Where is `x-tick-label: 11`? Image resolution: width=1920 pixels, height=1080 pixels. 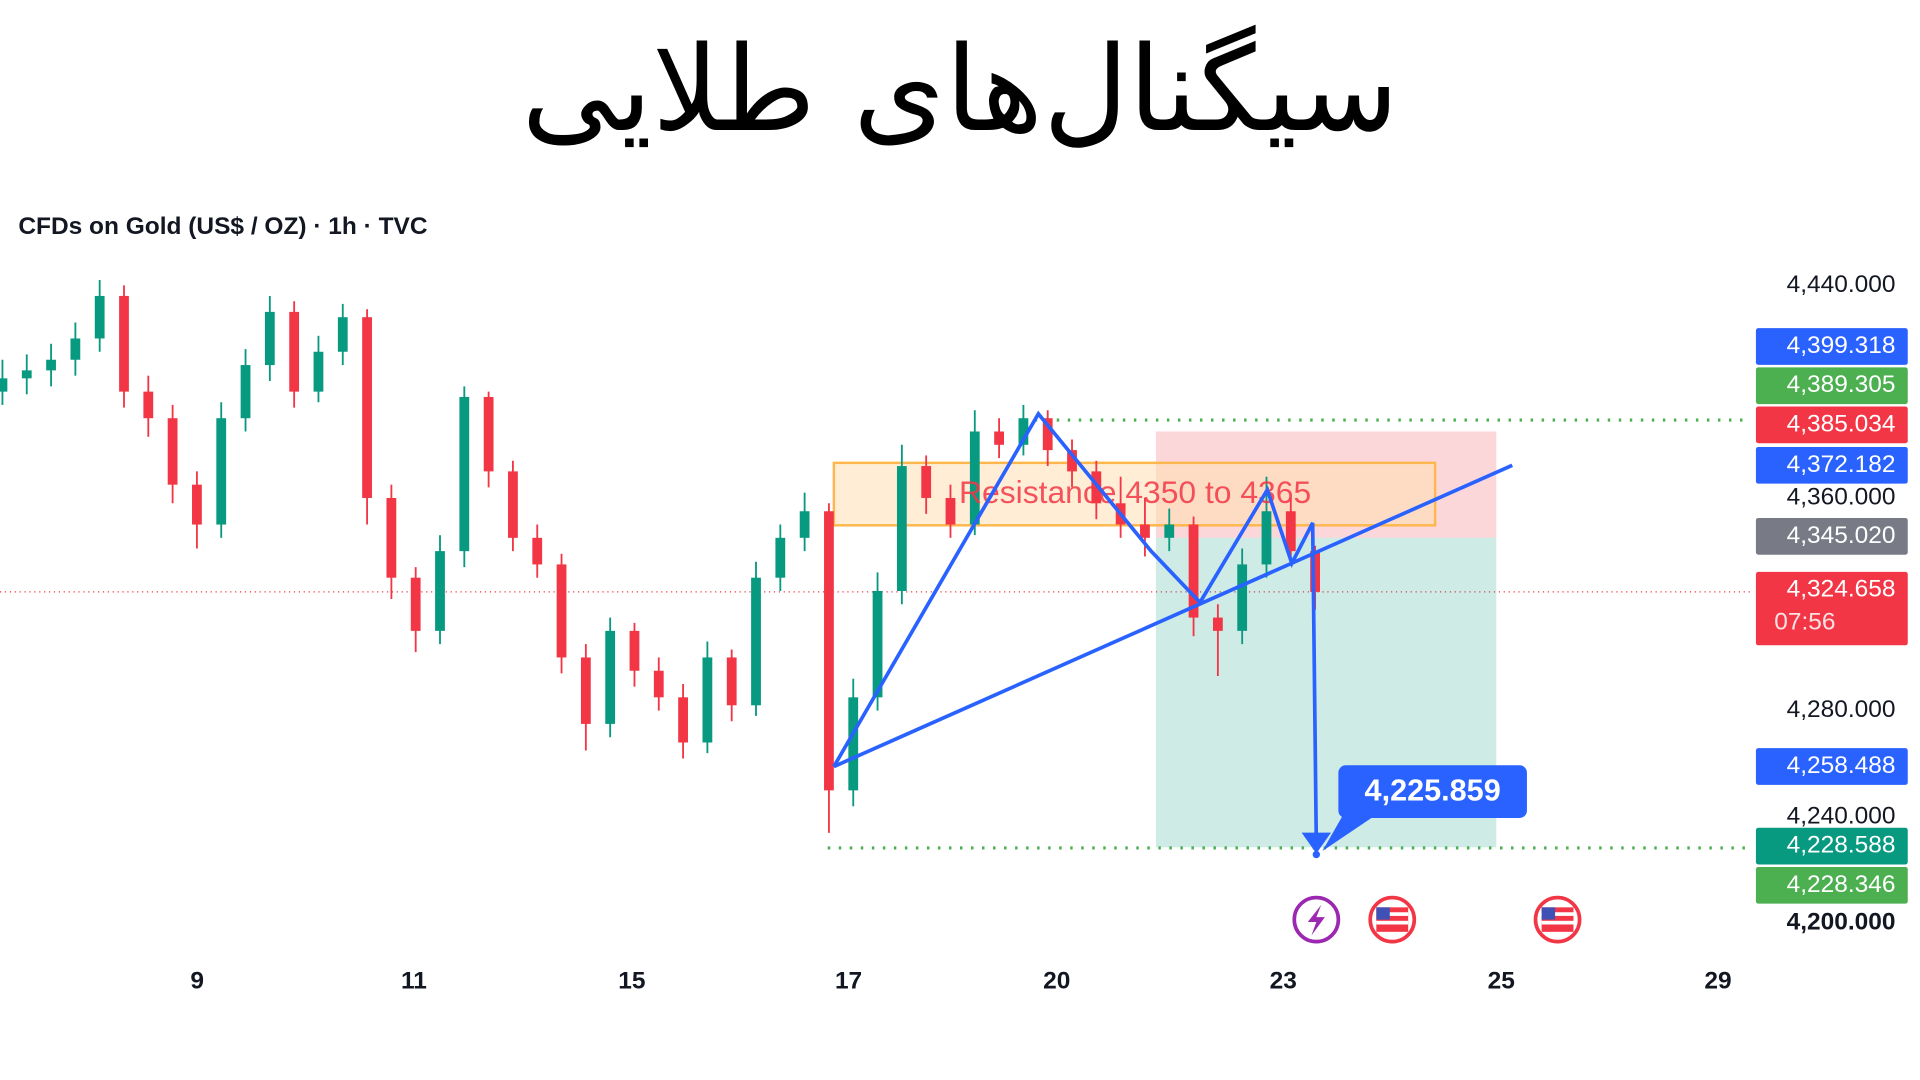
x-tick-label: 11 is located at coordinates (414, 981).